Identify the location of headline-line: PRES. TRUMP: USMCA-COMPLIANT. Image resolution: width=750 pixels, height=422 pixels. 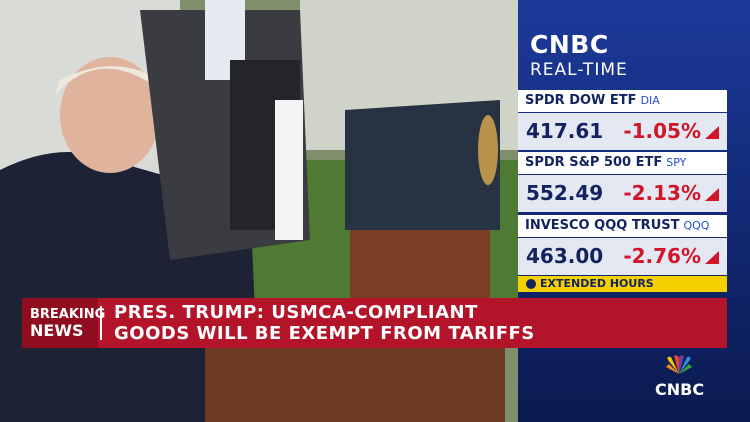
(296, 312).